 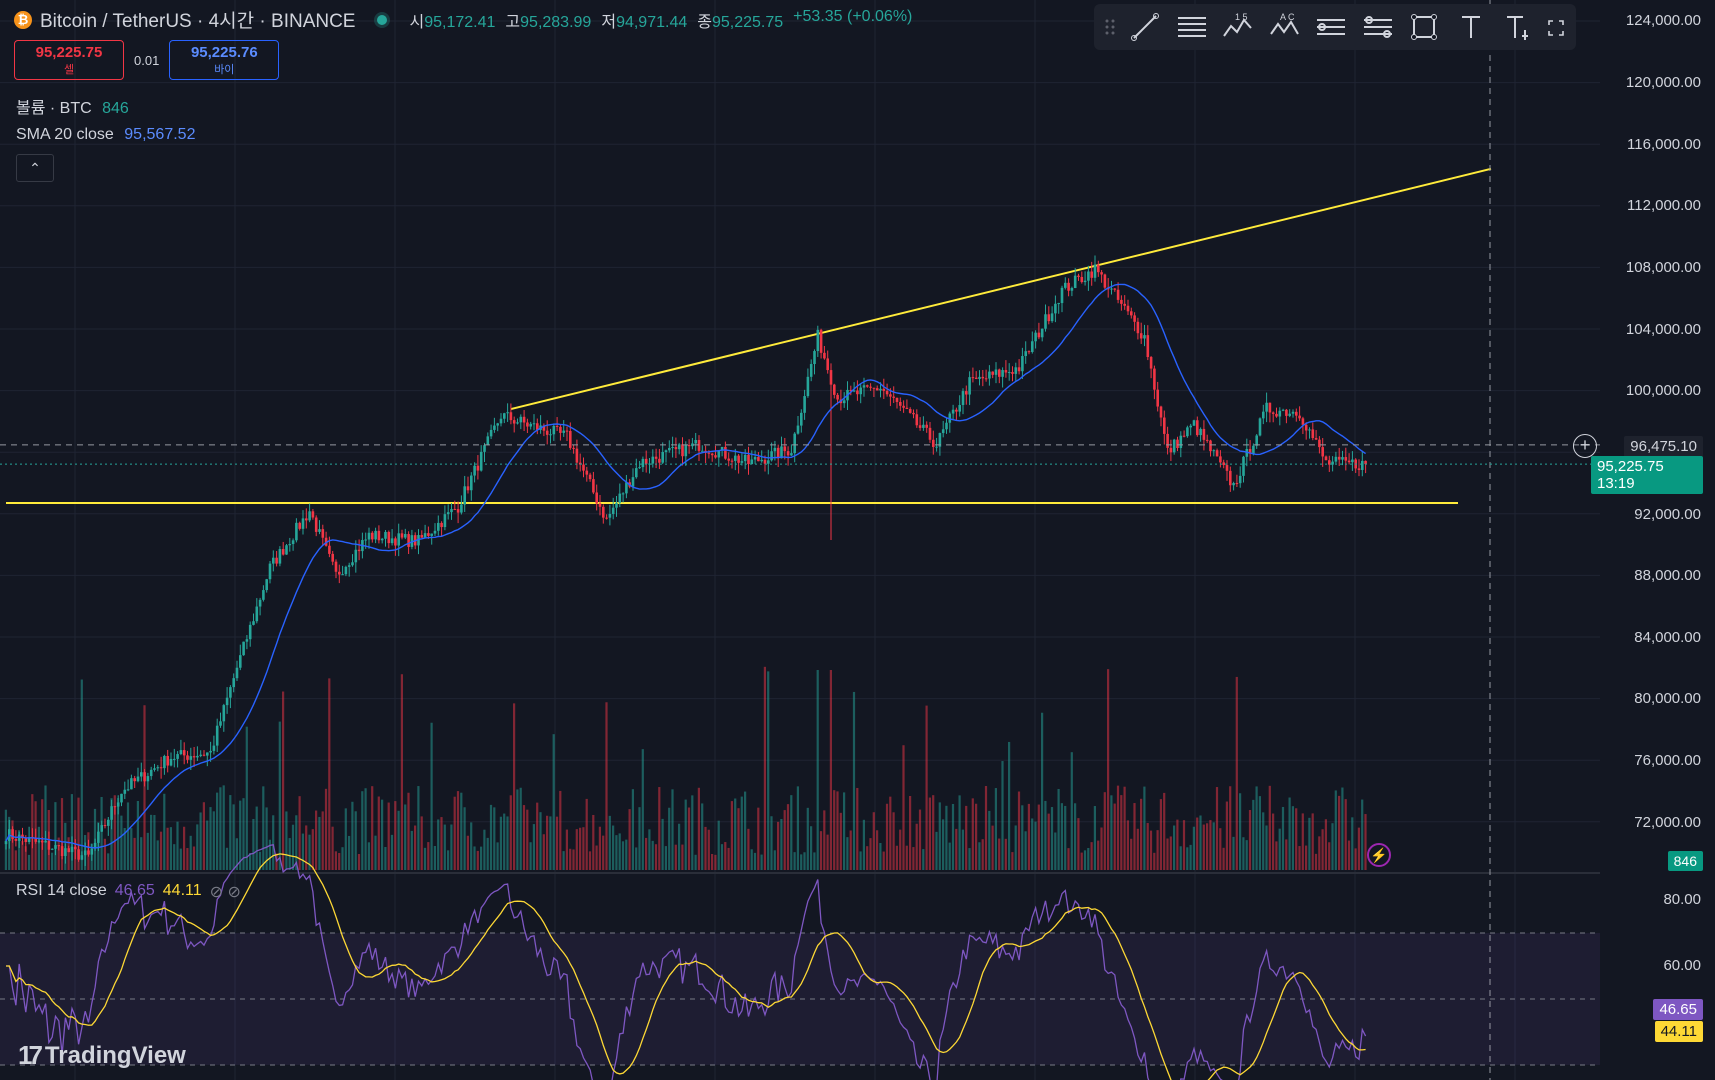 What do you see at coordinates (105, 135) in the screenshot?
I see `sma-indicator-legend: SMA 20 close 95,567.52` at bounding box center [105, 135].